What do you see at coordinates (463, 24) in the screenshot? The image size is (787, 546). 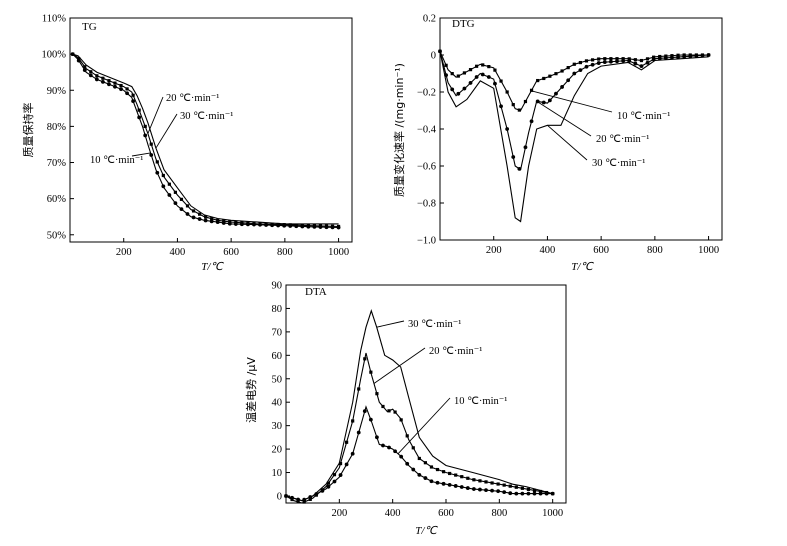 I see `dtg-panel-title: DTG` at bounding box center [463, 24].